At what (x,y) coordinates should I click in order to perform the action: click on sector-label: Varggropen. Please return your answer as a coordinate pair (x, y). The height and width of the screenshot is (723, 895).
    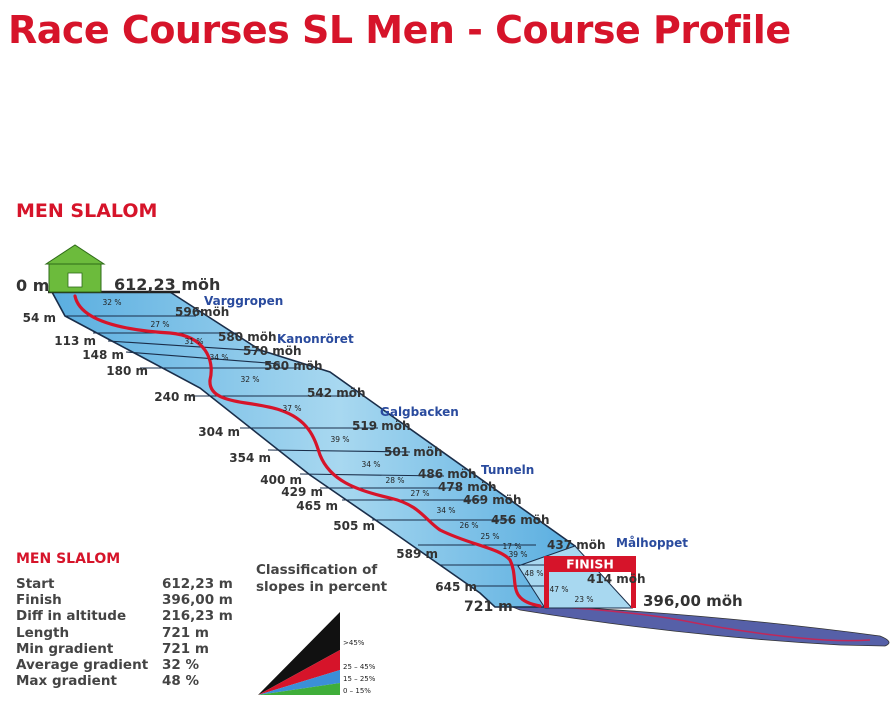
    Looking at the image, I should click on (243, 301).